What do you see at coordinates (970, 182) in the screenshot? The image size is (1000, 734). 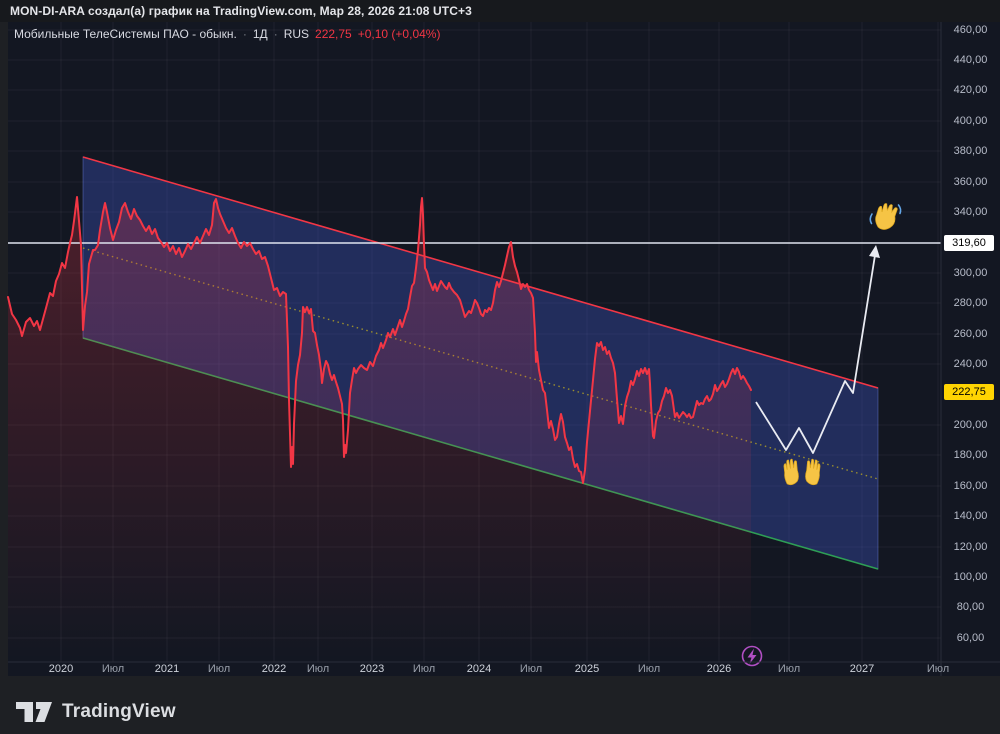 I see `price-scale-tick: 360,00` at bounding box center [970, 182].